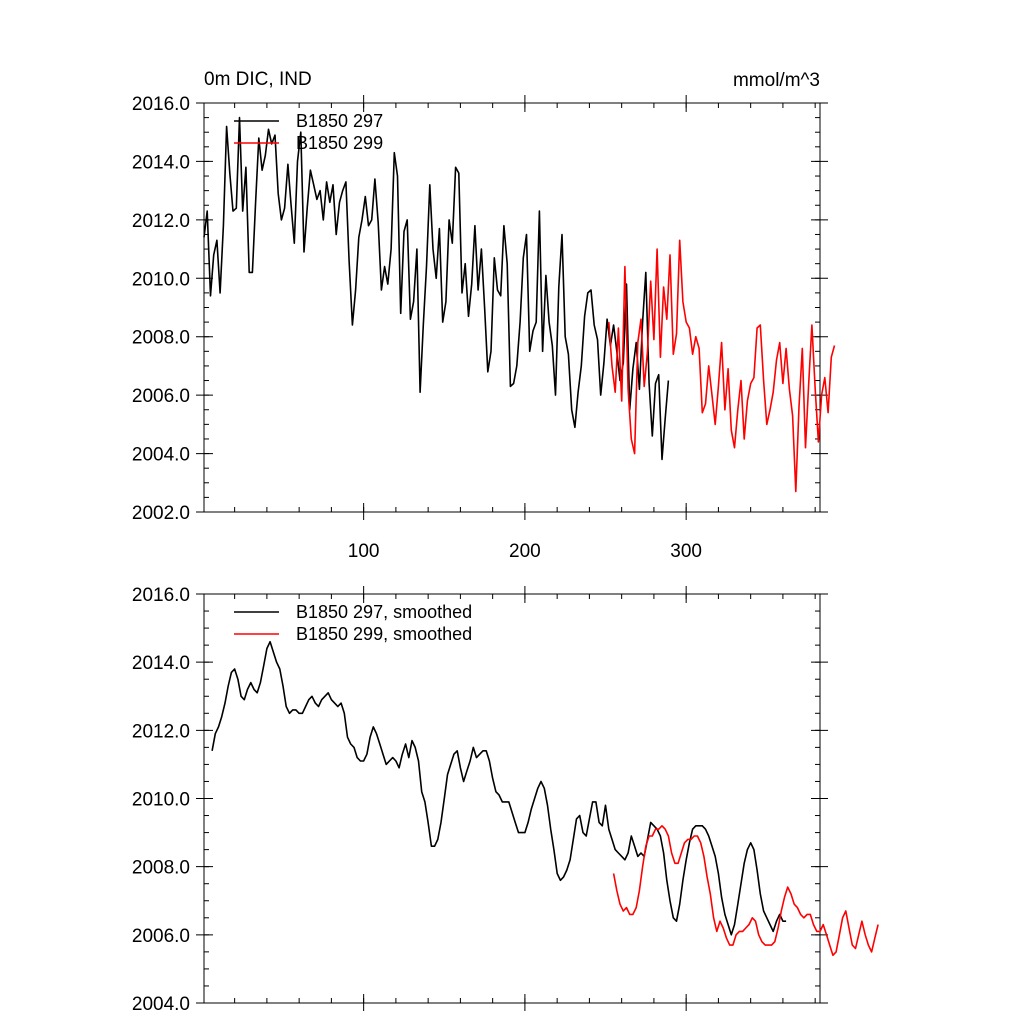 This screenshot has height=1024, width=1024. Describe the element at coordinates (339, 121) in the screenshot. I see `chart0-legend-label-0: B1850 297` at that location.